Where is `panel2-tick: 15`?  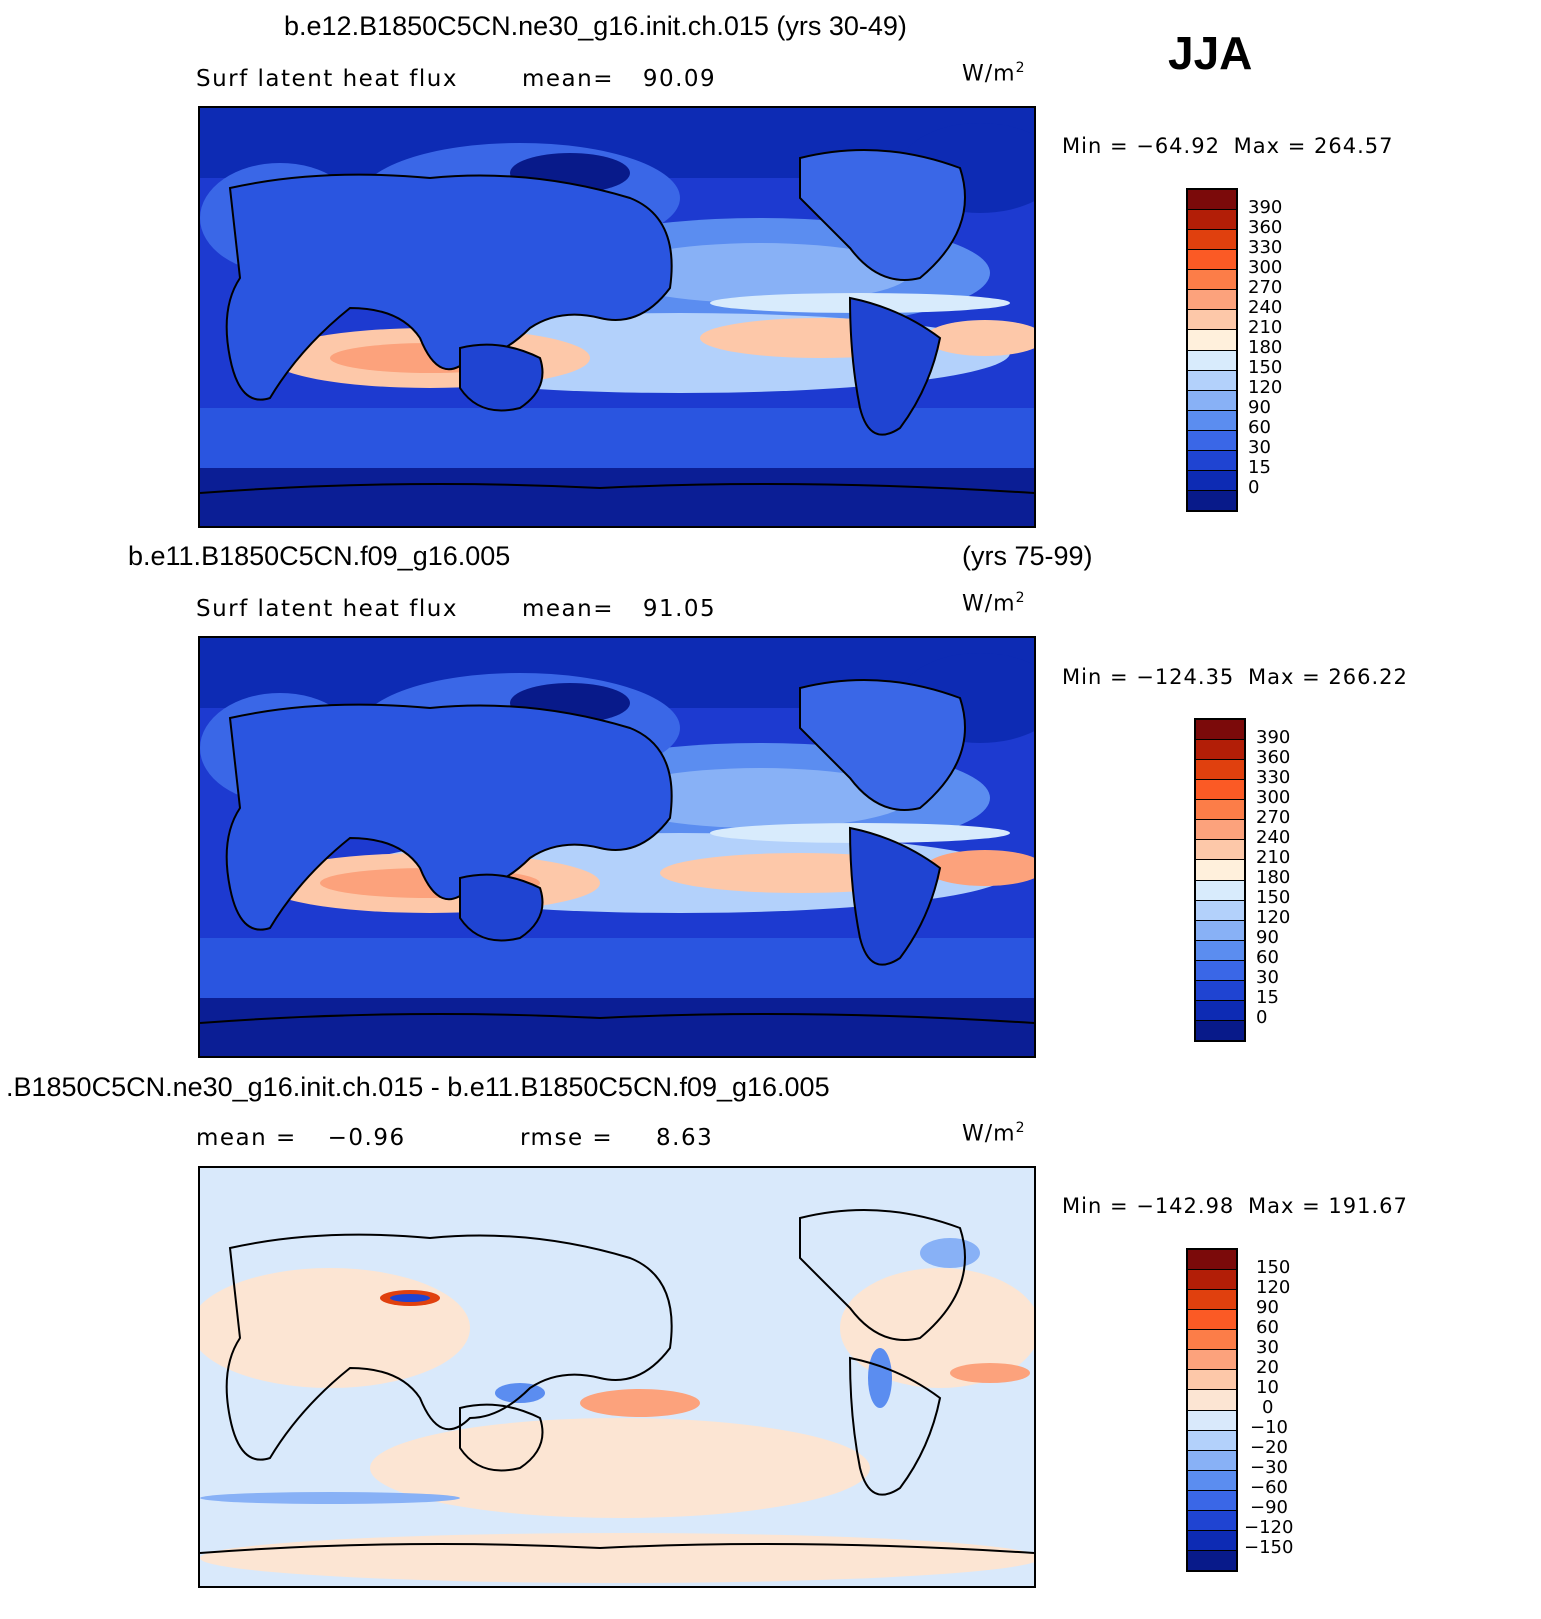
panel2-tick: 15 is located at coordinates (1267, 997).